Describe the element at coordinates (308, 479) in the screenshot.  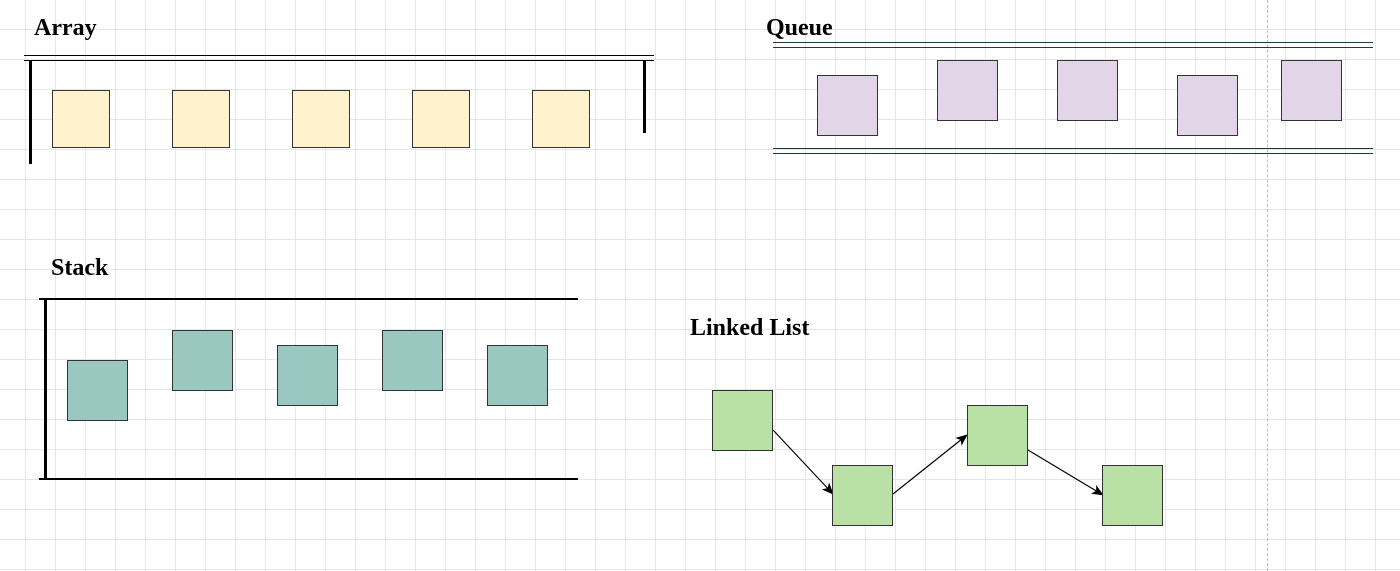
I see `stack-bottom-line` at that location.